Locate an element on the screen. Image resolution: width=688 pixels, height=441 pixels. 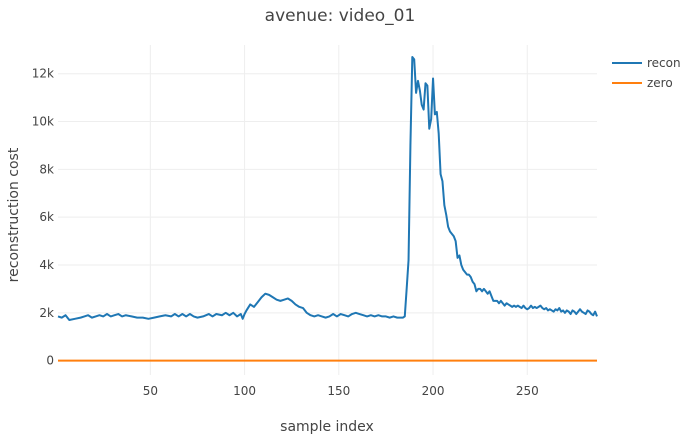
y-tick-label: 2k is located at coordinates (46, 313).